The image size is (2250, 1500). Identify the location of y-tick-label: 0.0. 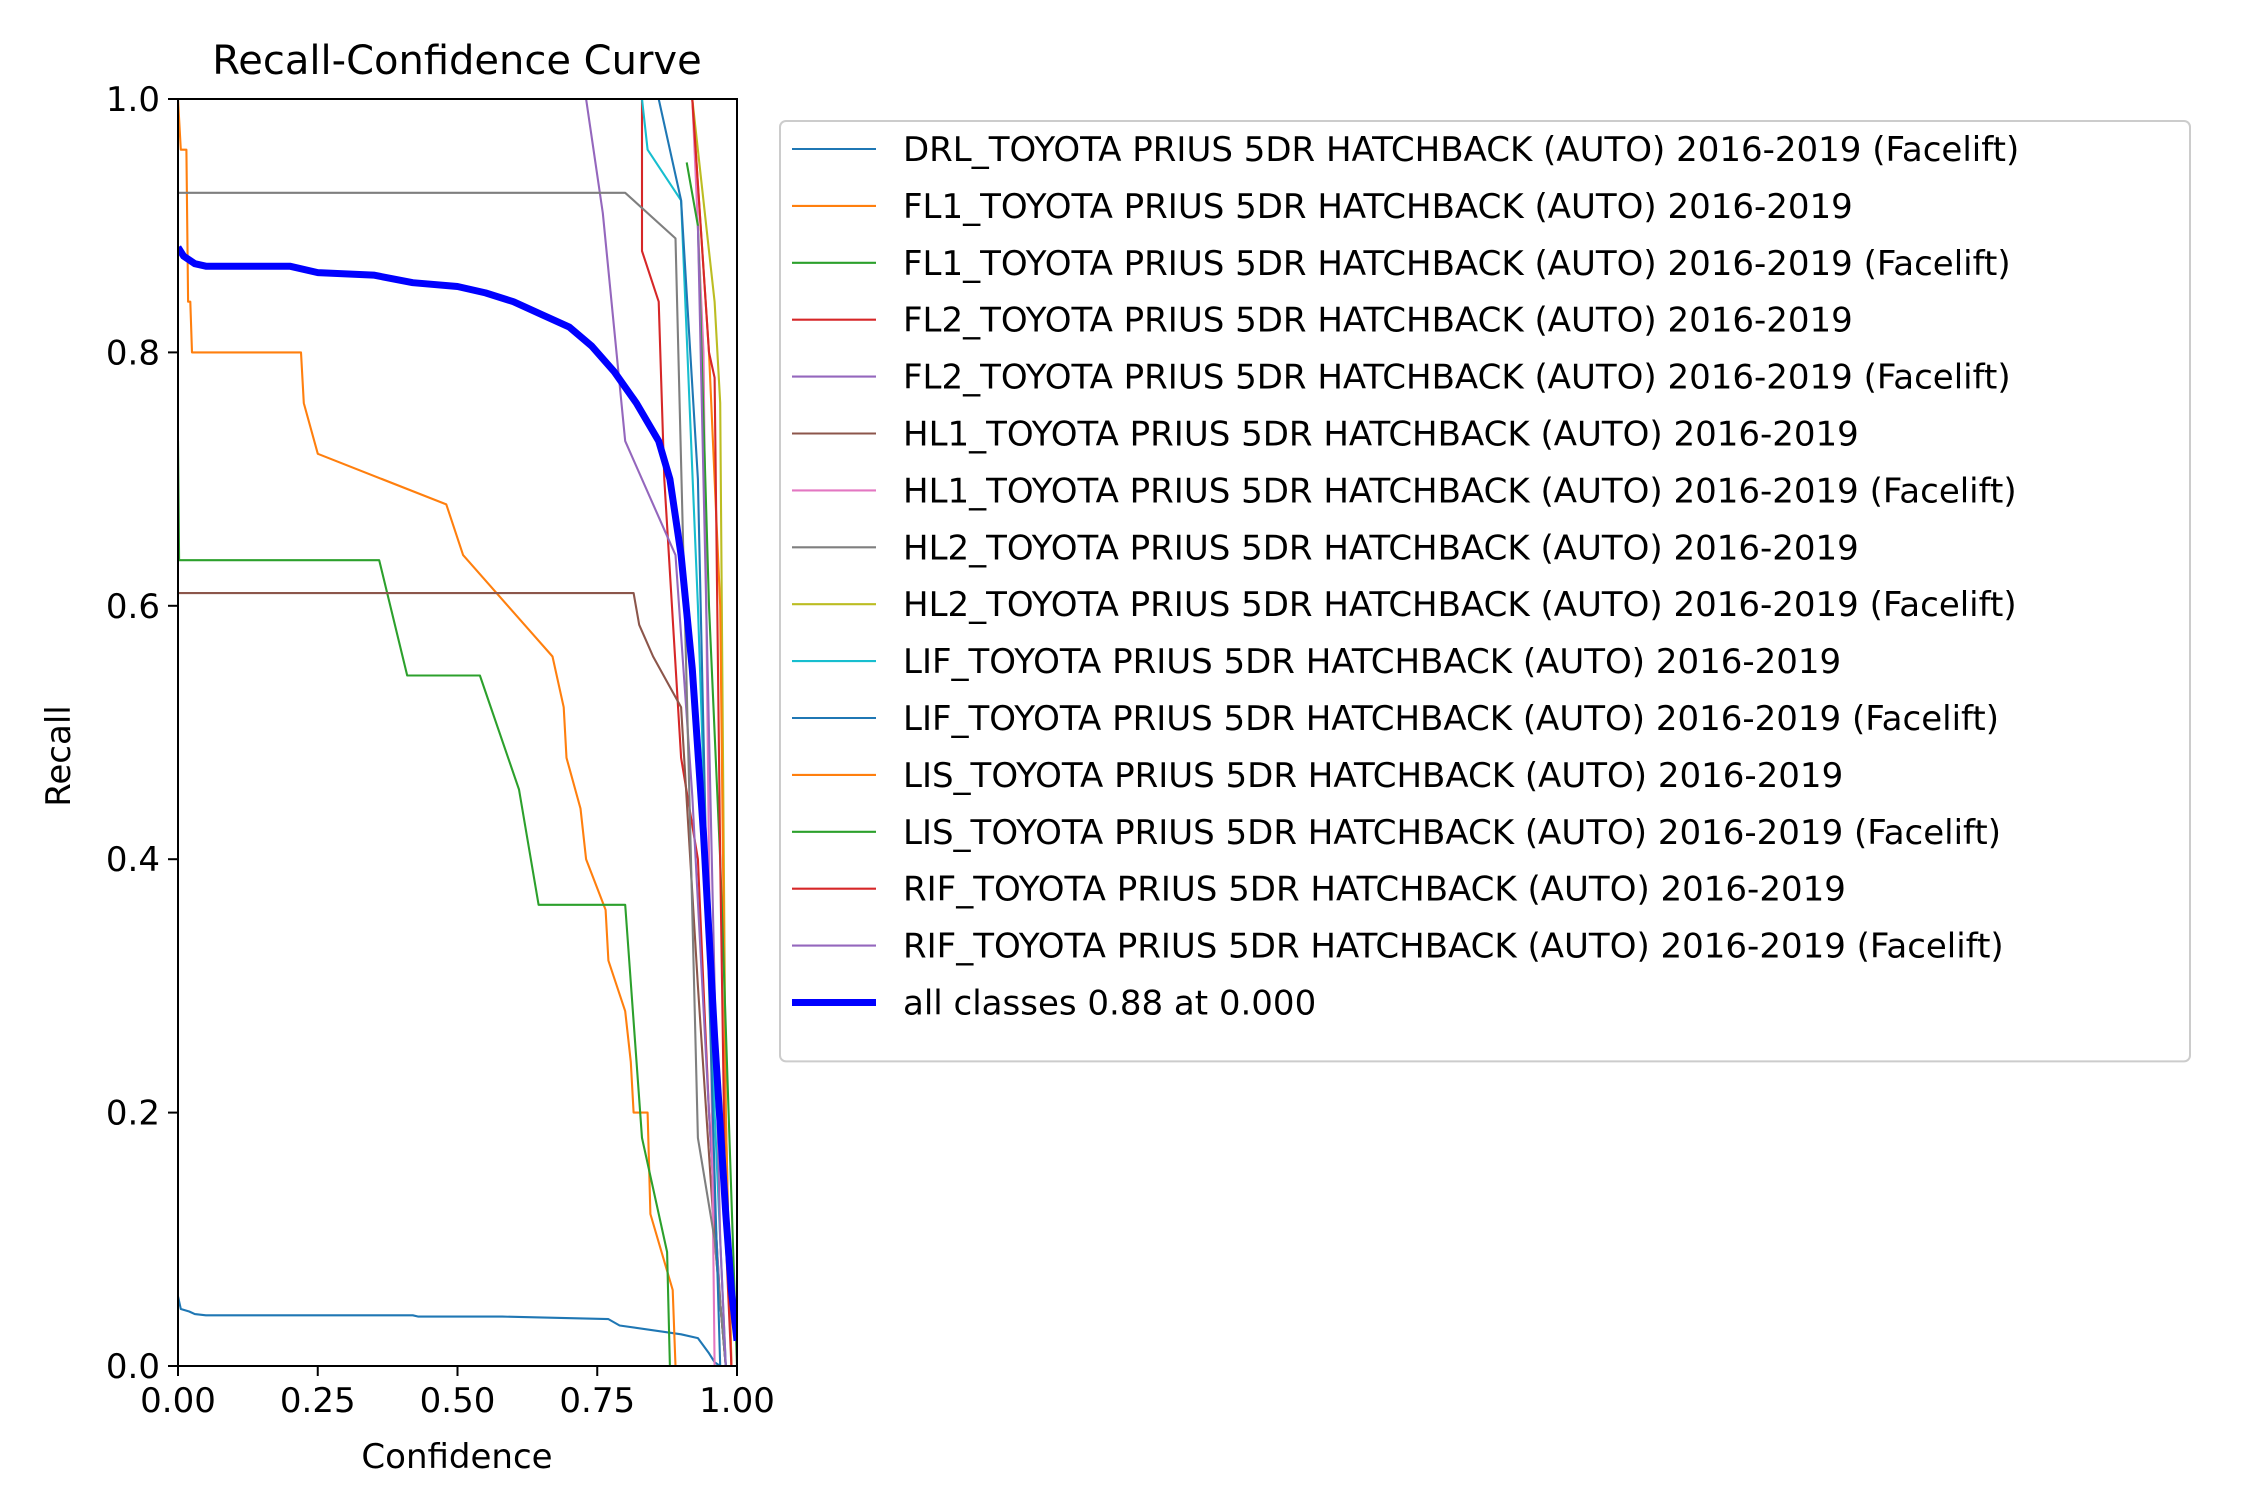
(133, 1367).